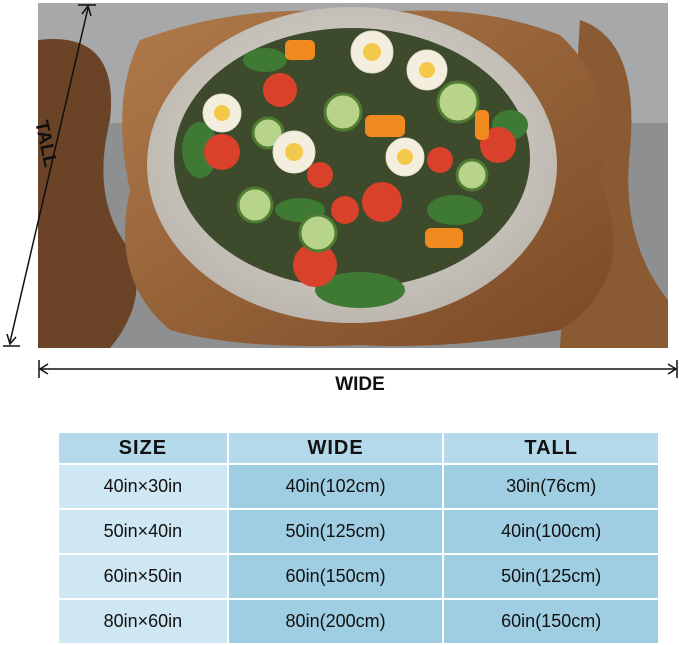 The width and height of the screenshot is (679, 645). I want to click on table-row: 80in×60in 80in(200cm) 60in(150cm), so click(358, 621).